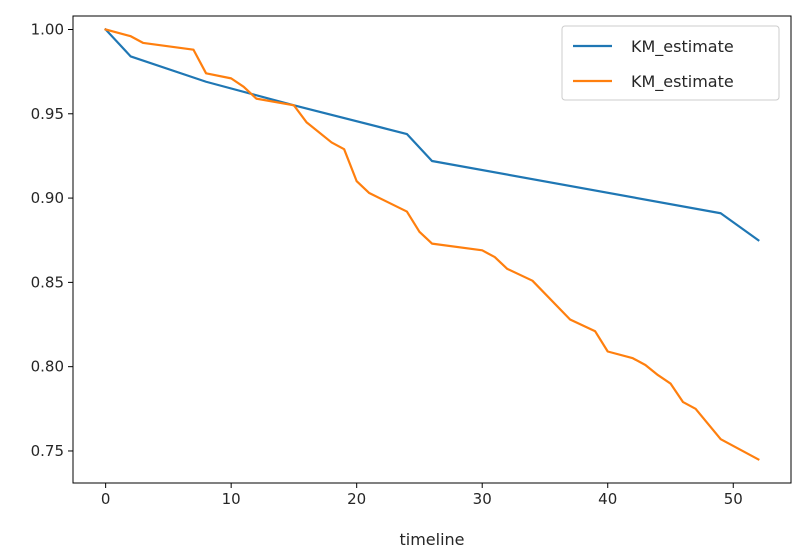 This screenshot has height=559, width=805. What do you see at coordinates (482, 499) in the screenshot?
I see `x-tick-label: 30` at bounding box center [482, 499].